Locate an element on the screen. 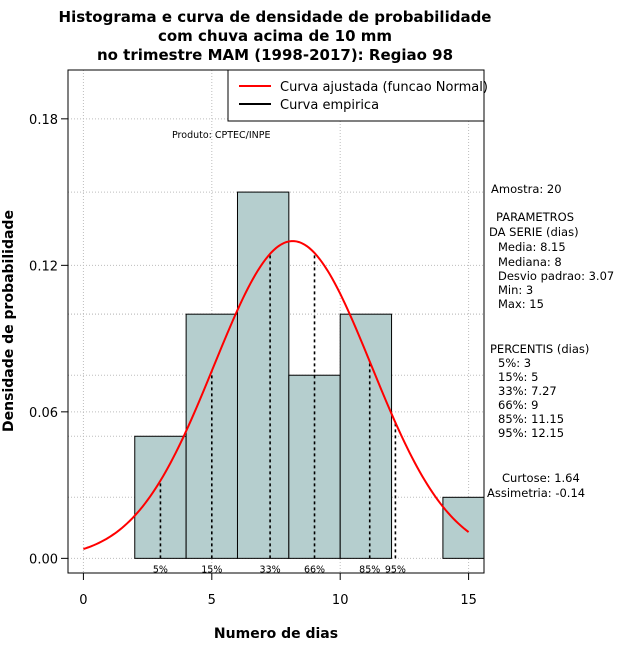  x-tick-label: 10 is located at coordinates (340, 600).